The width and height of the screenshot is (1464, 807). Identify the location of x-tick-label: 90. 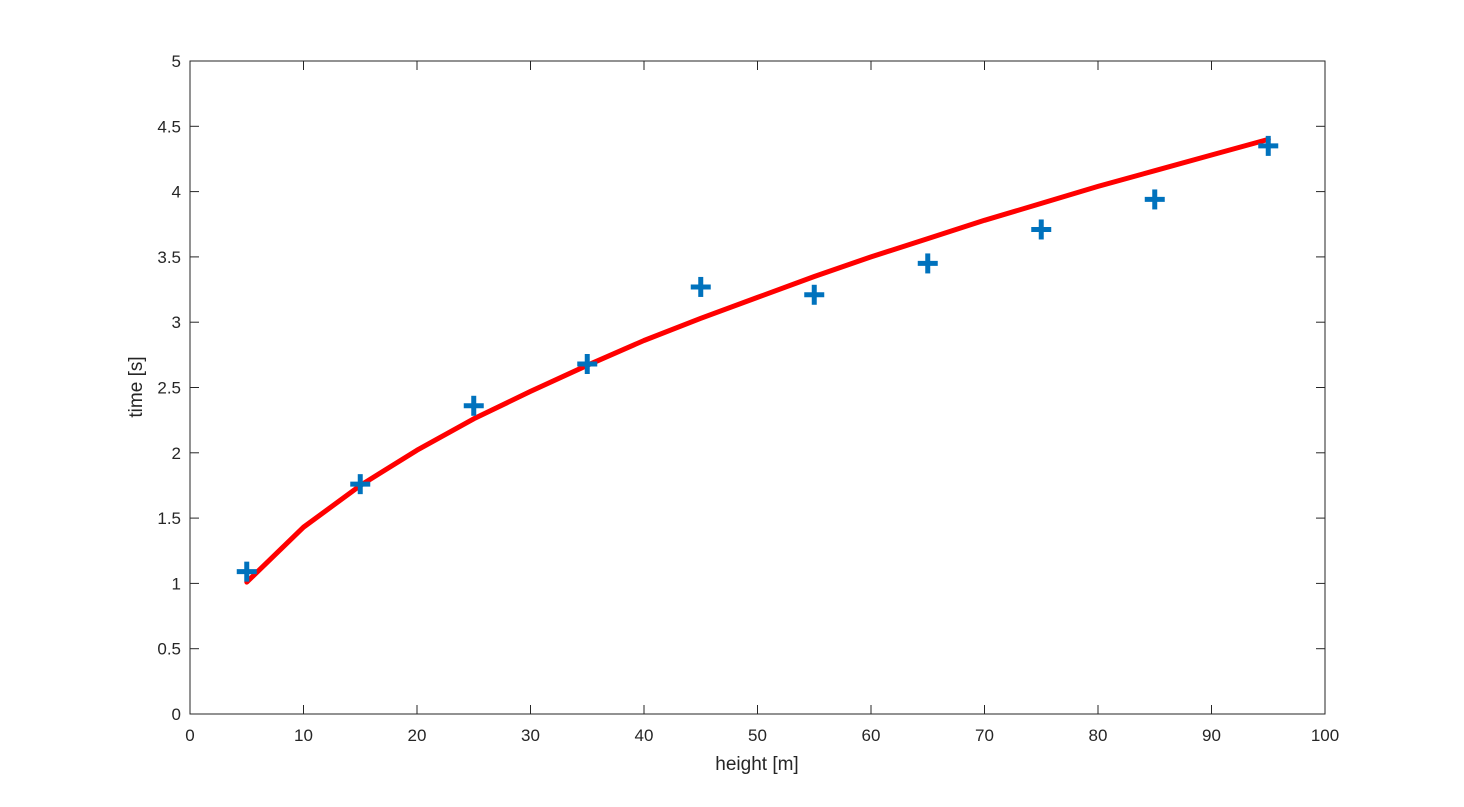
(1211, 735).